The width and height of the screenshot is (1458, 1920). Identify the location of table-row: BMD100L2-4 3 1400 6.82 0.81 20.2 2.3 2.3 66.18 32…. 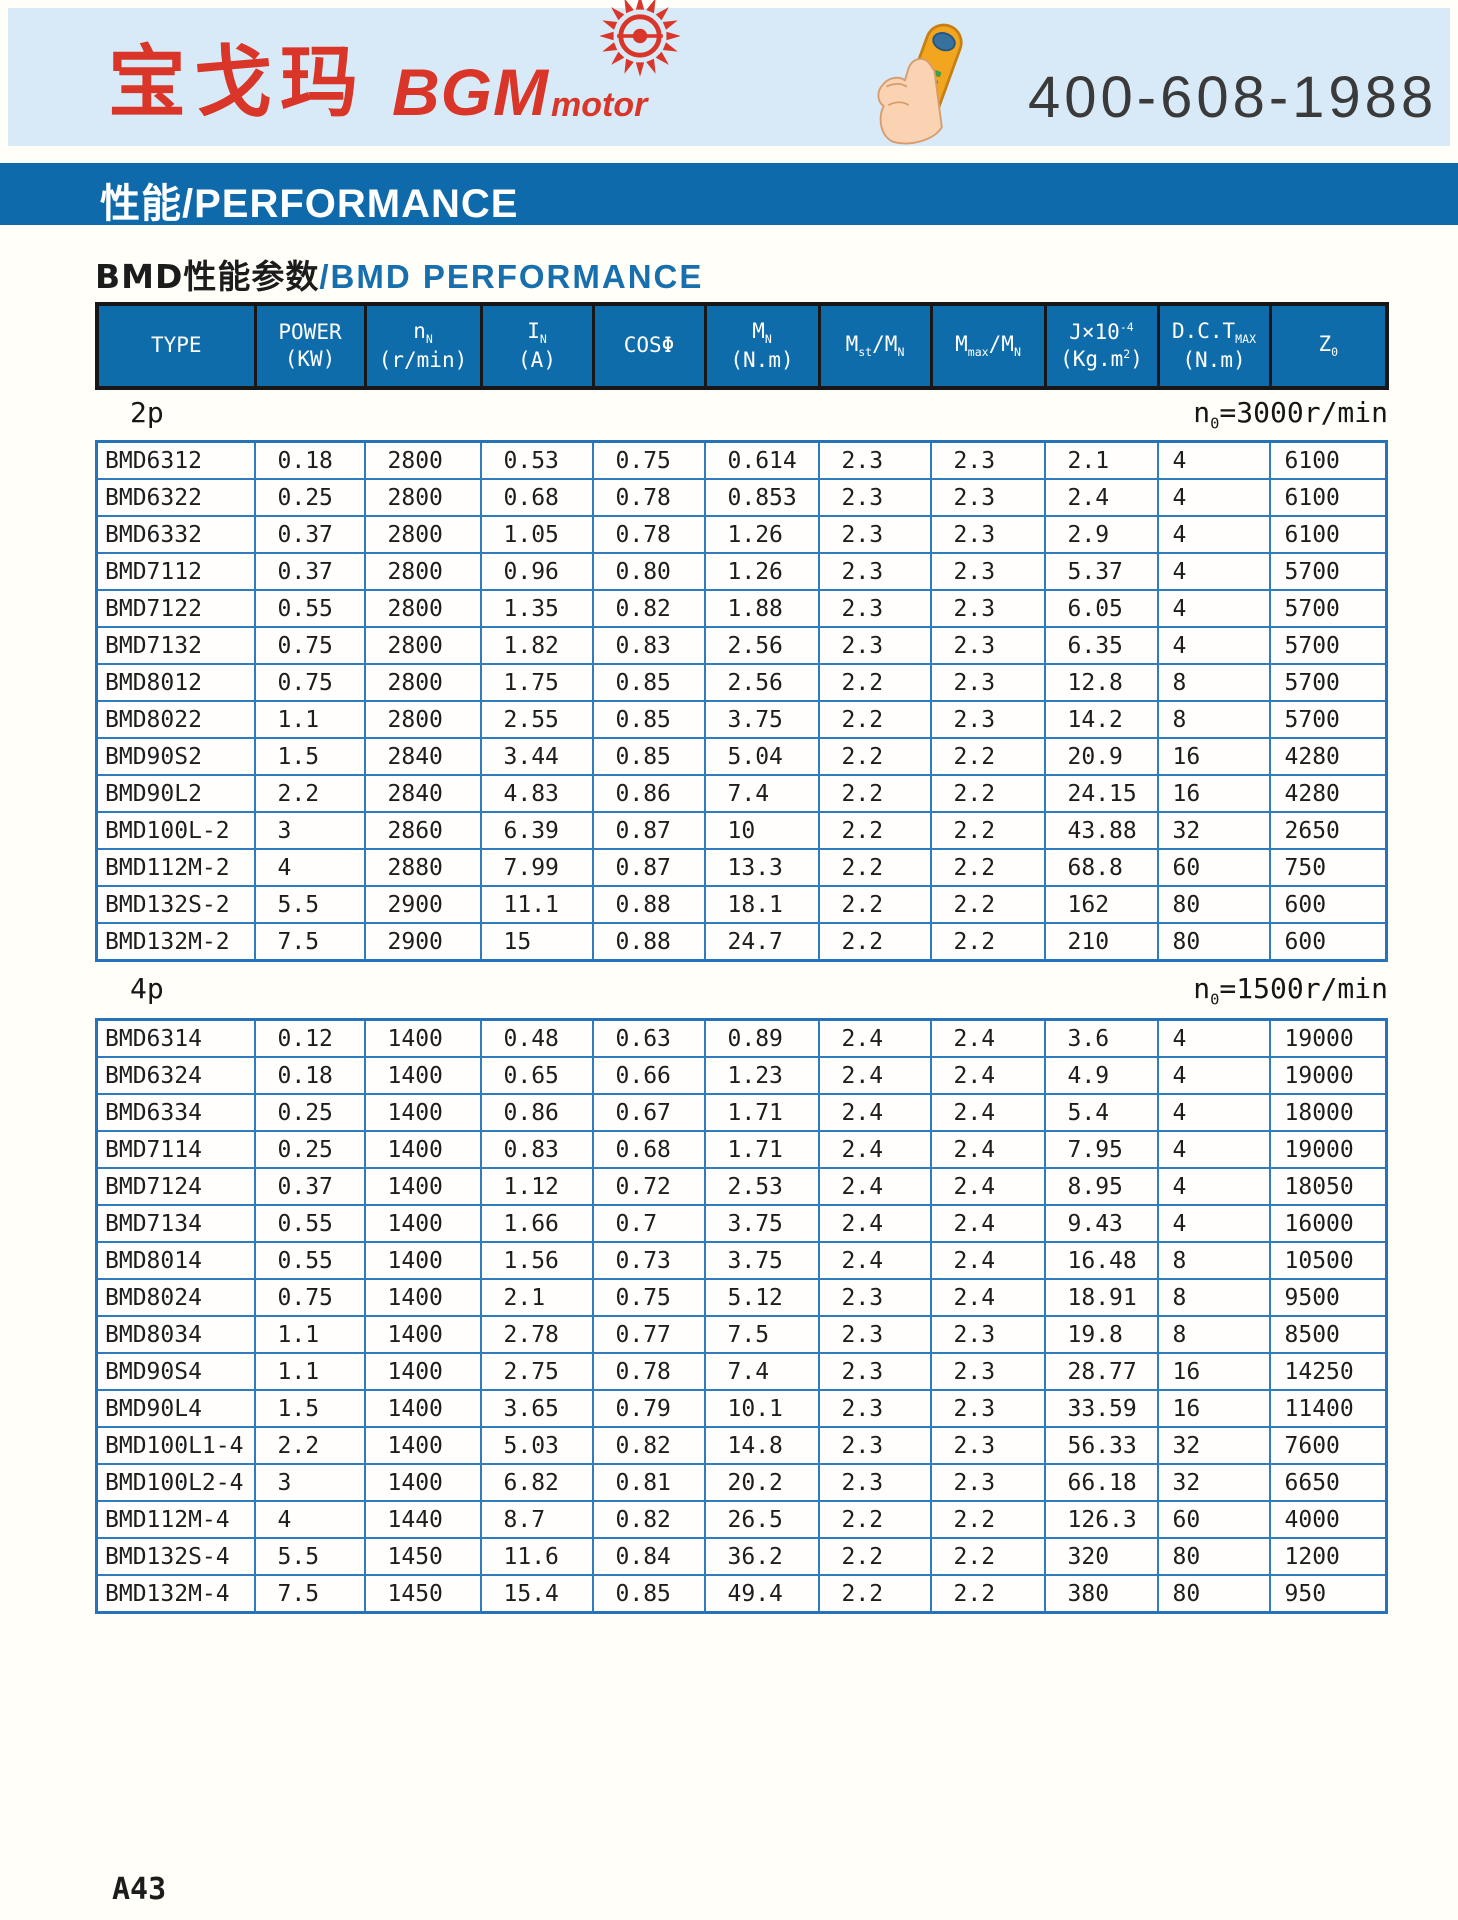
(741, 1482).